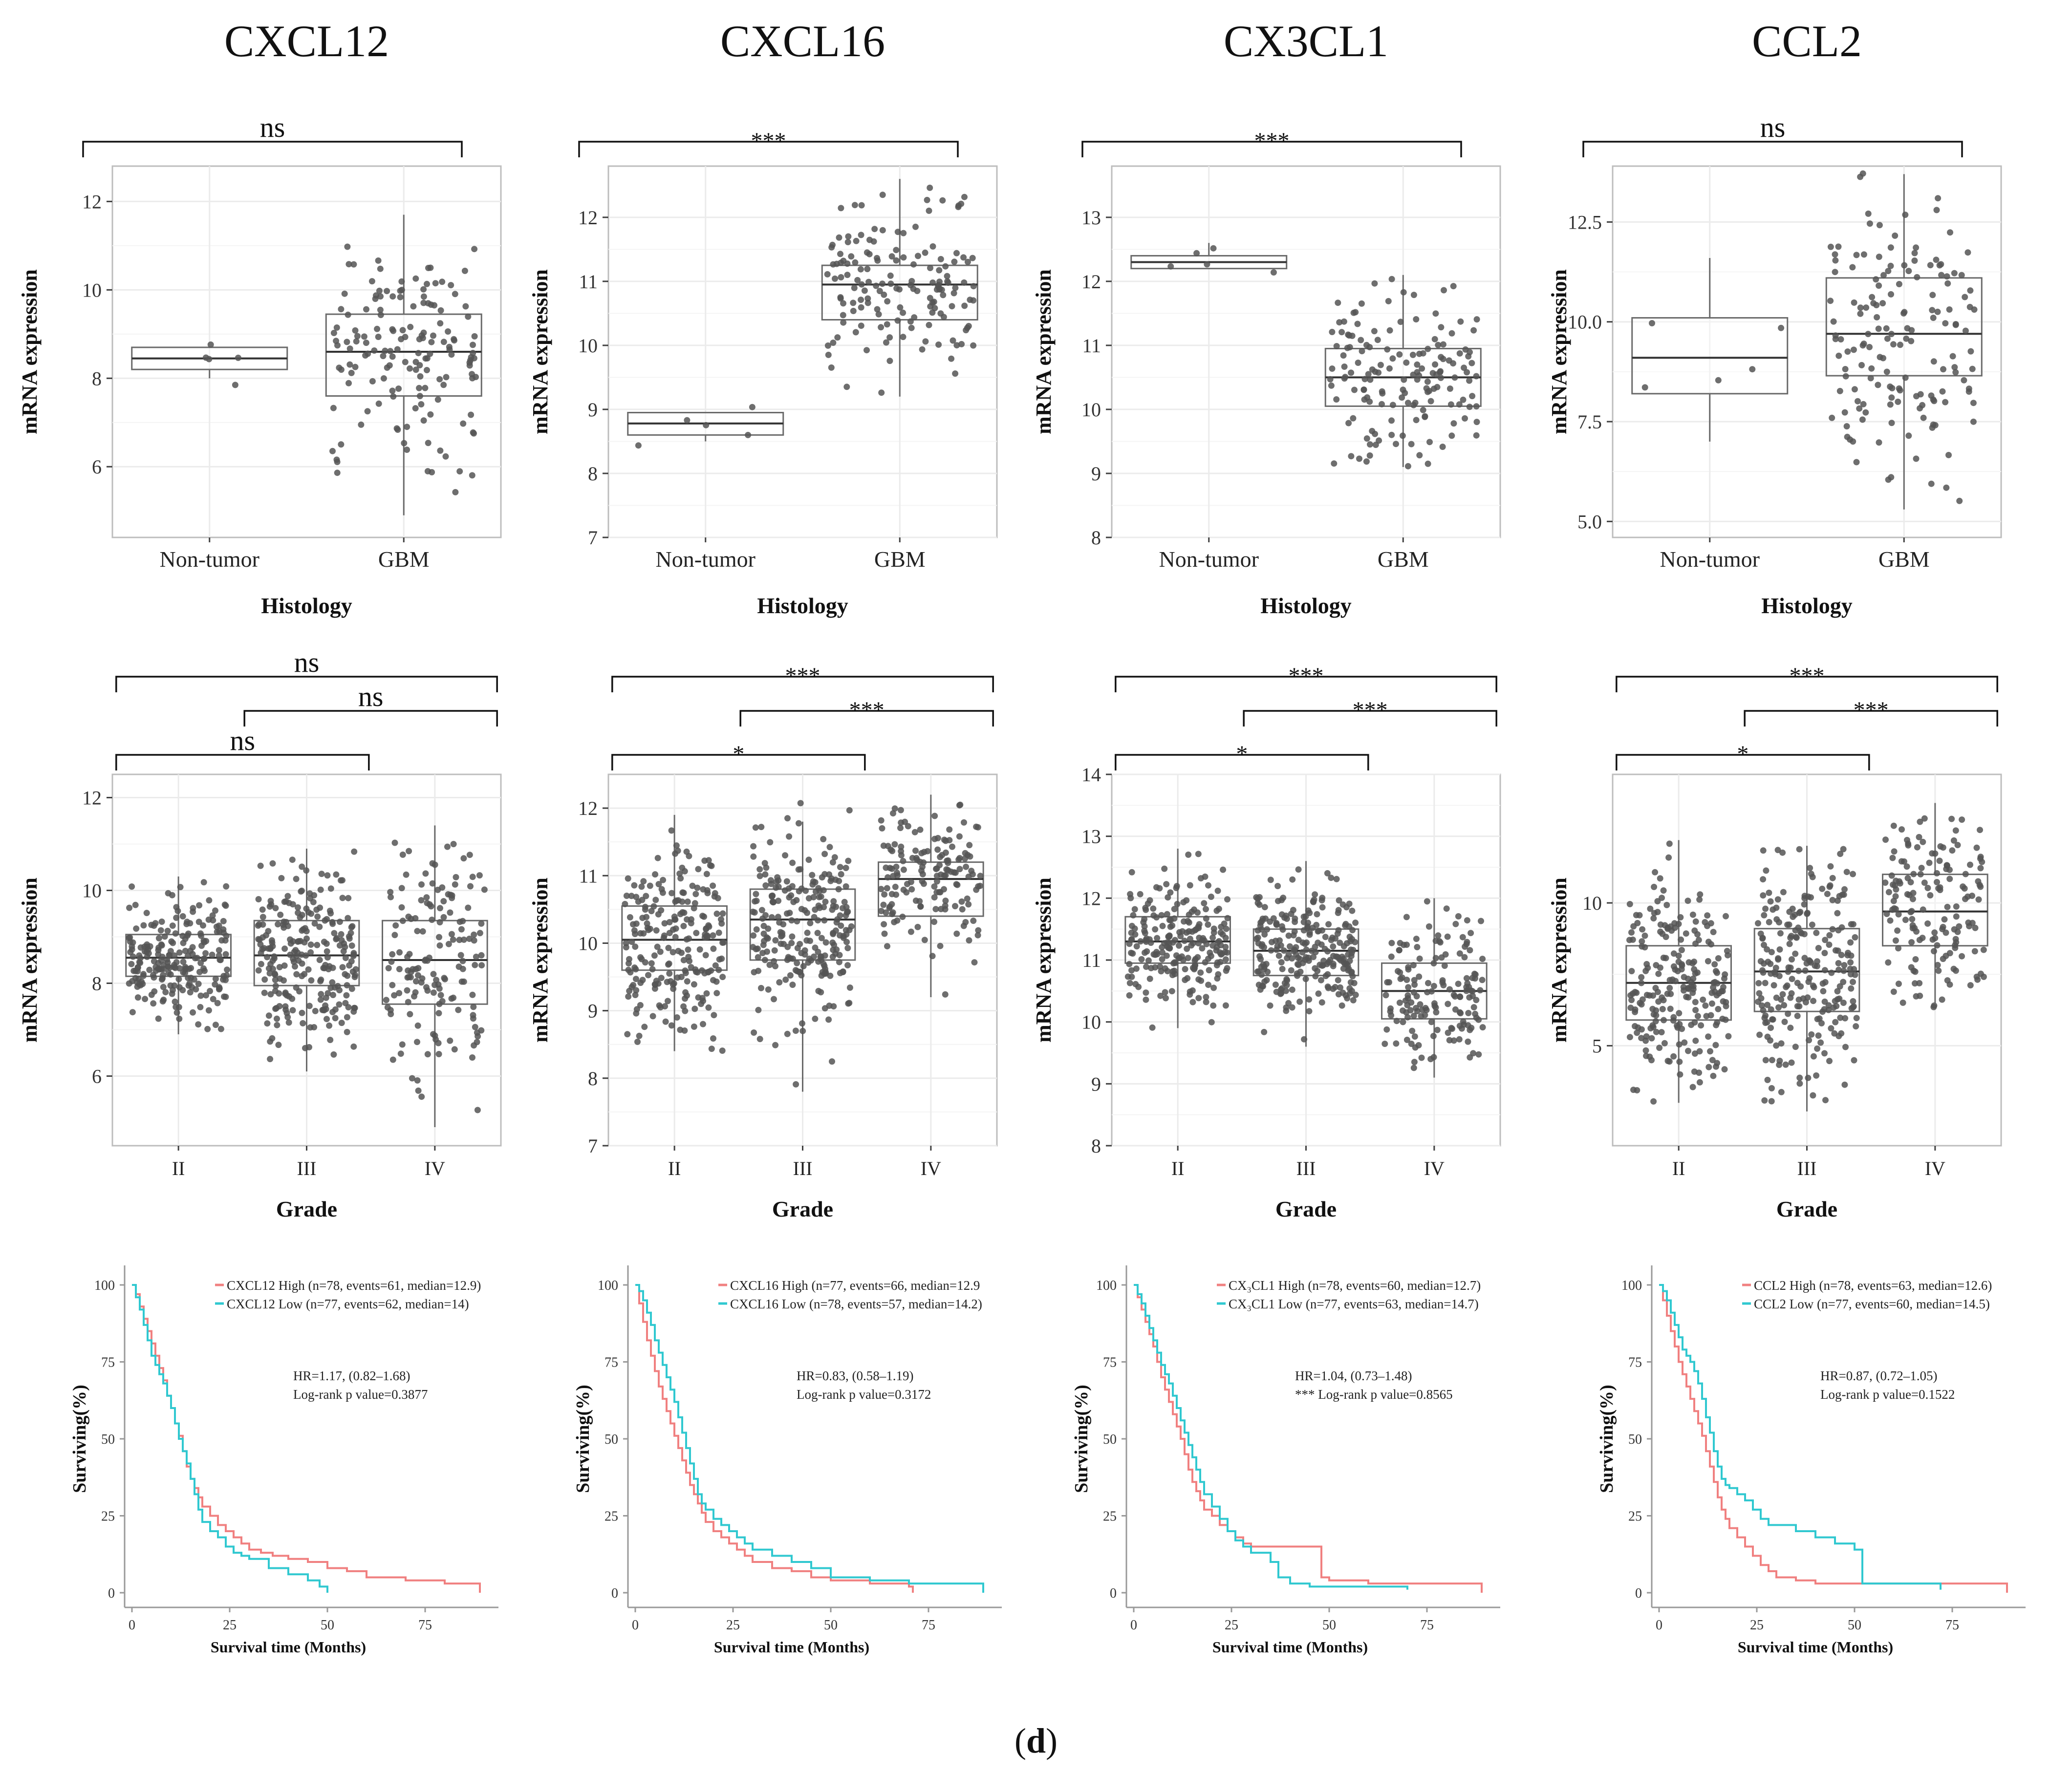  What do you see at coordinates (243, 740) in the screenshot?
I see `bracket-label: ns` at bounding box center [243, 740].